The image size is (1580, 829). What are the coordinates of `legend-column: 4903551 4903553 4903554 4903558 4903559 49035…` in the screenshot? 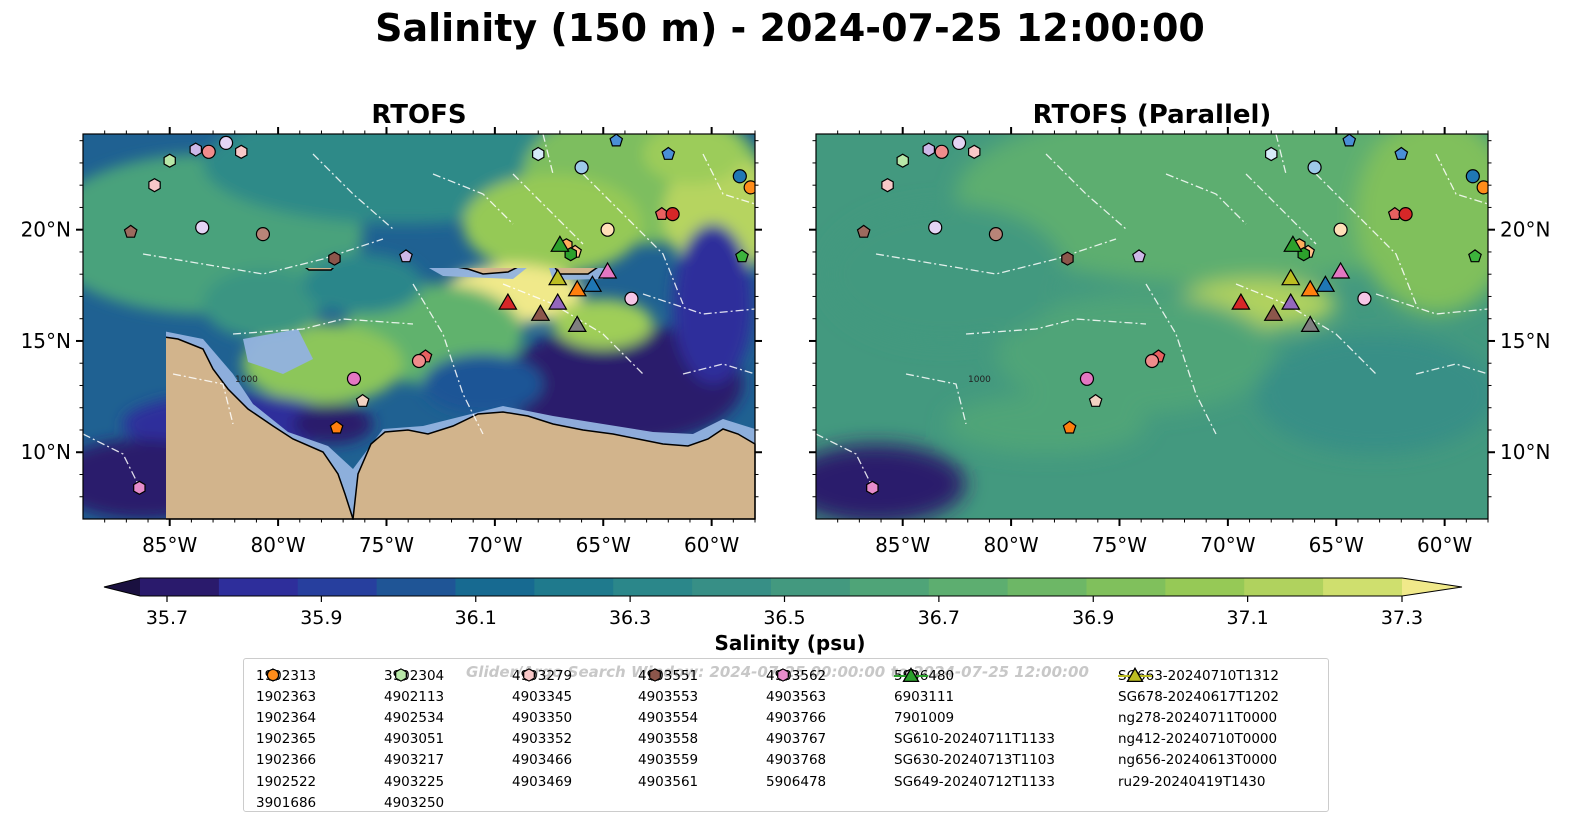 It's located at (668, 728).